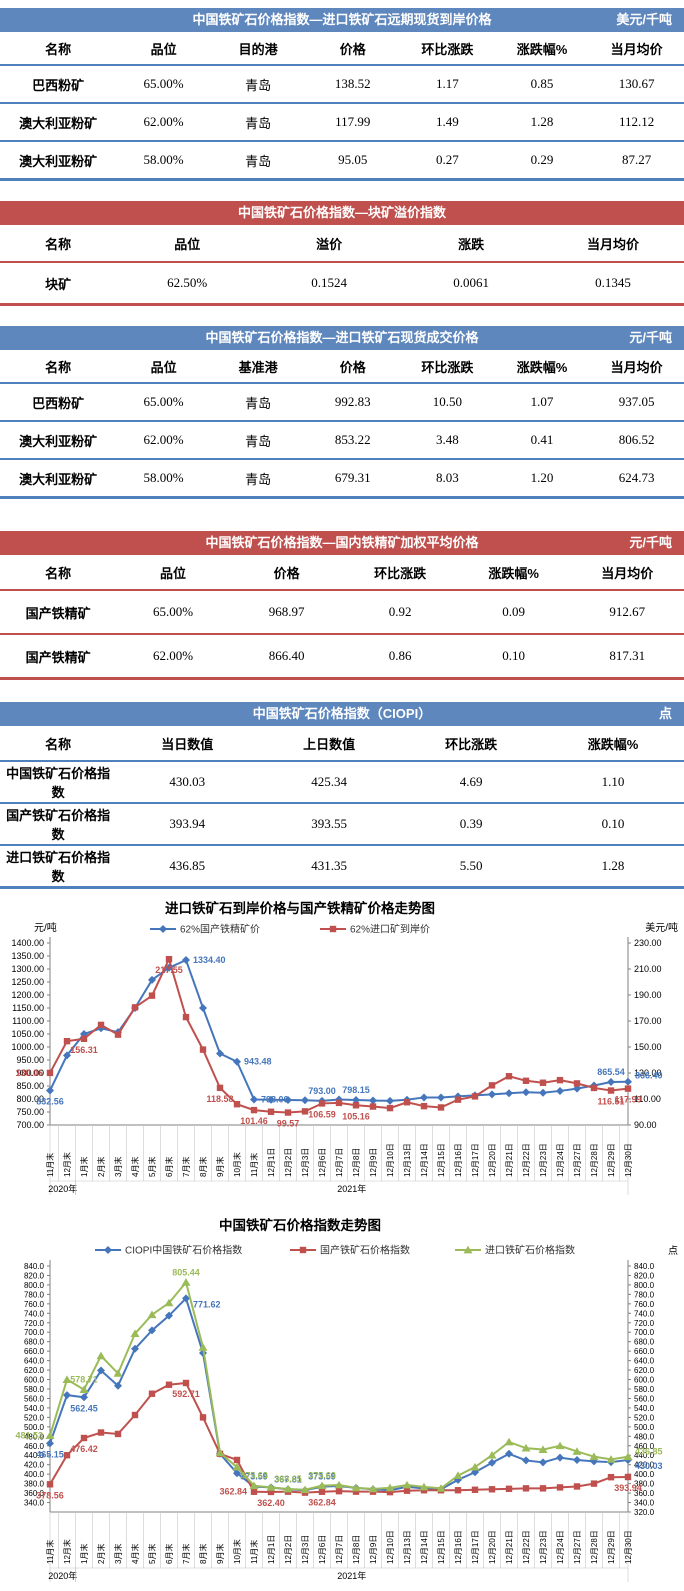  I want to click on table-cell: 679.31, so click(352, 477).